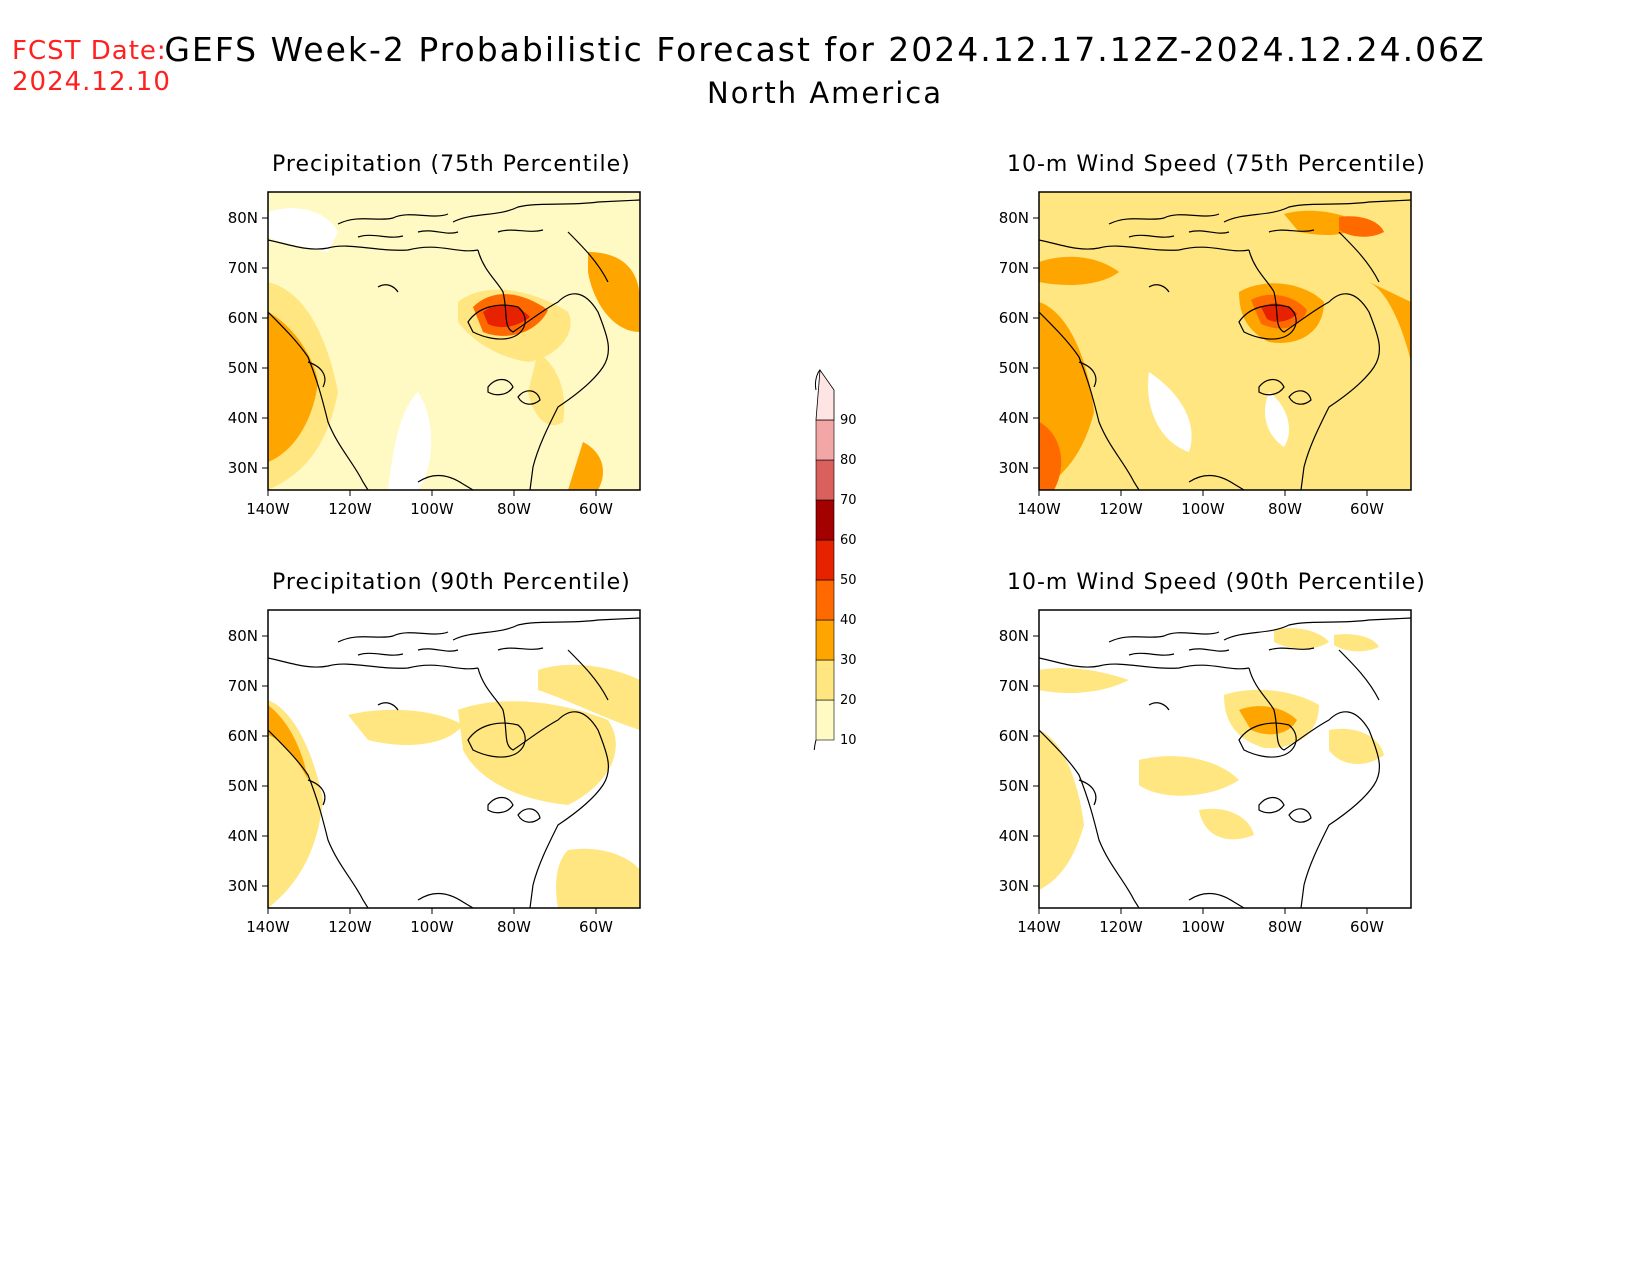 This screenshot has height=1275, width=1650. Describe the element at coordinates (848, 500) in the screenshot. I see `colorbar-label: 70` at that location.